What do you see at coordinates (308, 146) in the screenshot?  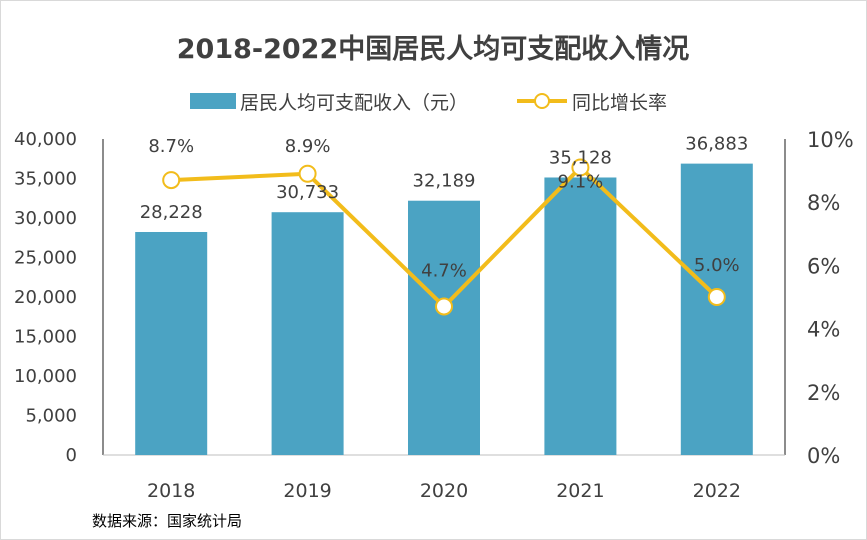 I see `line-value-label: 8.9%` at bounding box center [308, 146].